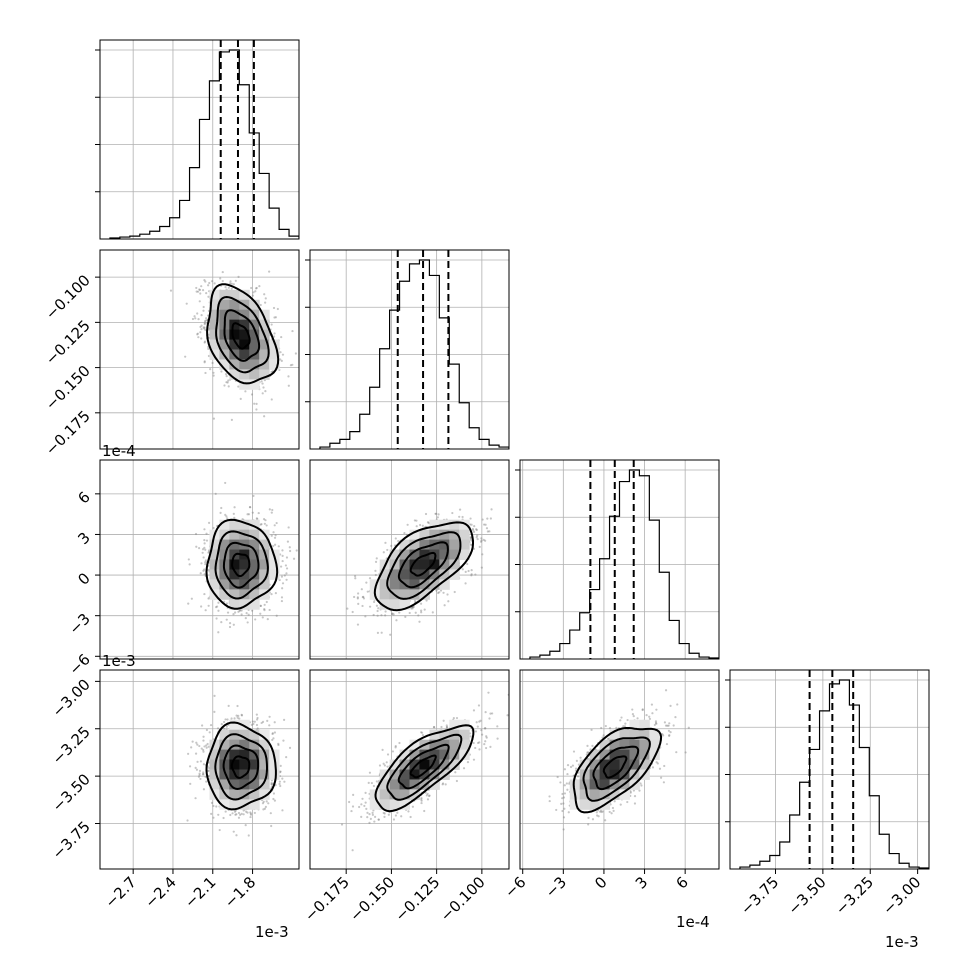 The width and height of the screenshot is (970, 970). What do you see at coordinates (759, 895) in the screenshot?
I see `x-tick-label: −3.75` at bounding box center [759, 895].